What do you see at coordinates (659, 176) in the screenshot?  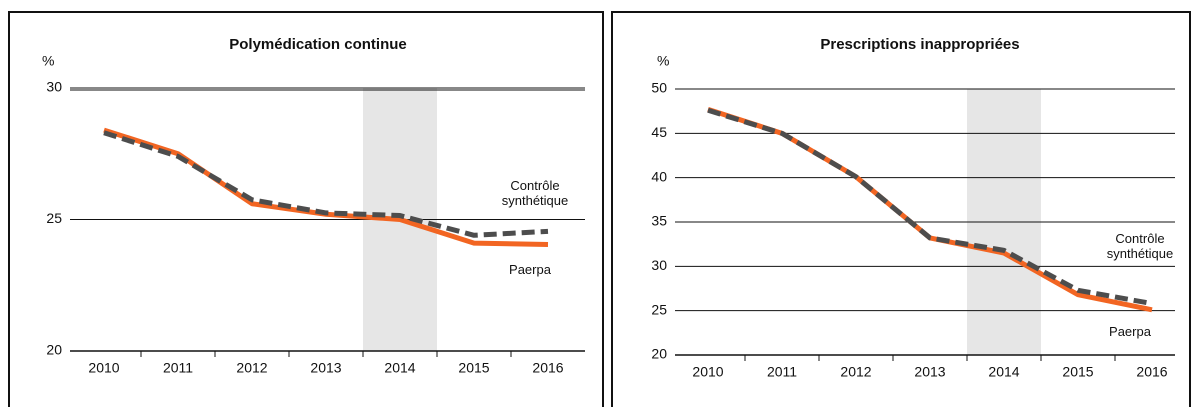 I see `y-tick-label: 40` at bounding box center [659, 176].